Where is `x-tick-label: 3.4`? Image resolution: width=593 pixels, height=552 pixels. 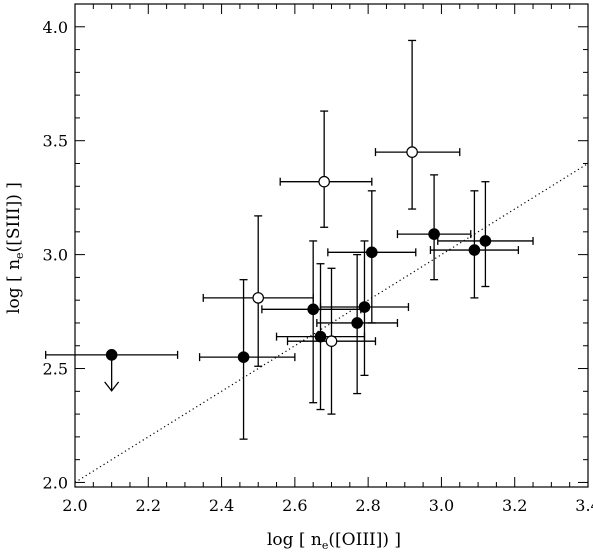 x-tick-label: 3.4 is located at coordinates (584, 505).